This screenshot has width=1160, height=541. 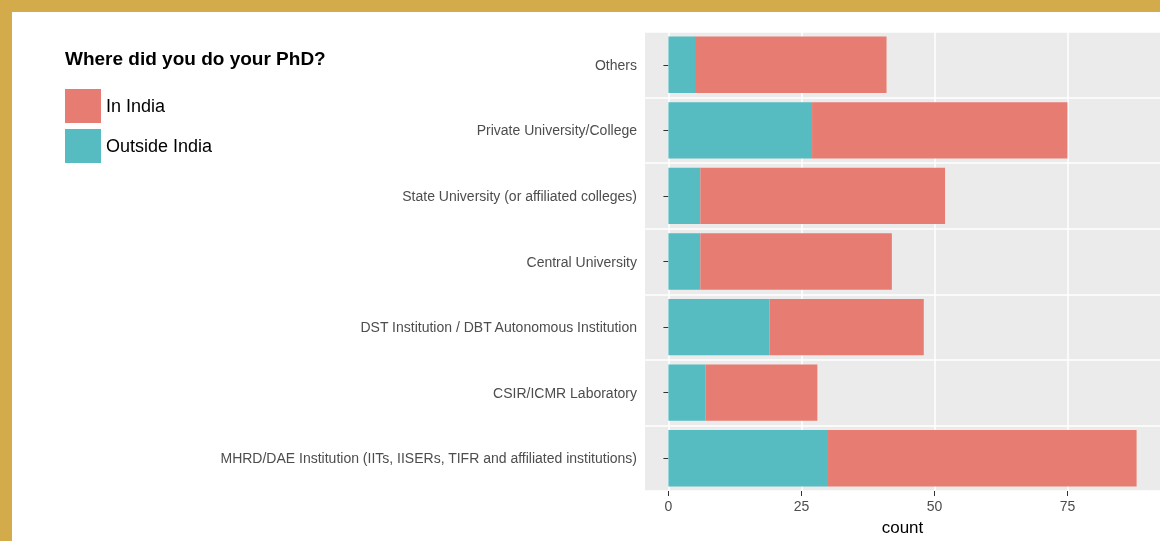 What do you see at coordinates (195, 58) in the screenshot?
I see `legend-title: Where did you do your PhD?` at bounding box center [195, 58].